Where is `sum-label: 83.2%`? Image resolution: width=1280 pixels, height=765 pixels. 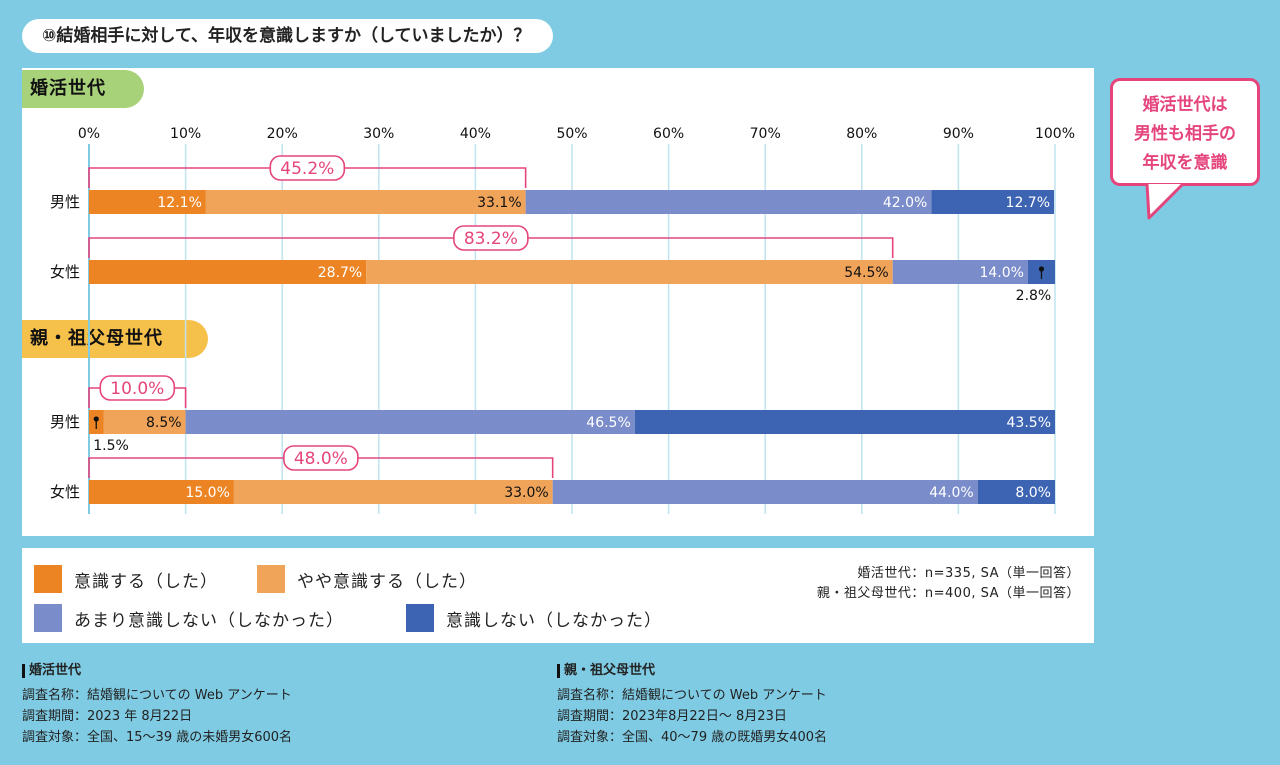
sum-label: 83.2% is located at coordinates (491, 239).